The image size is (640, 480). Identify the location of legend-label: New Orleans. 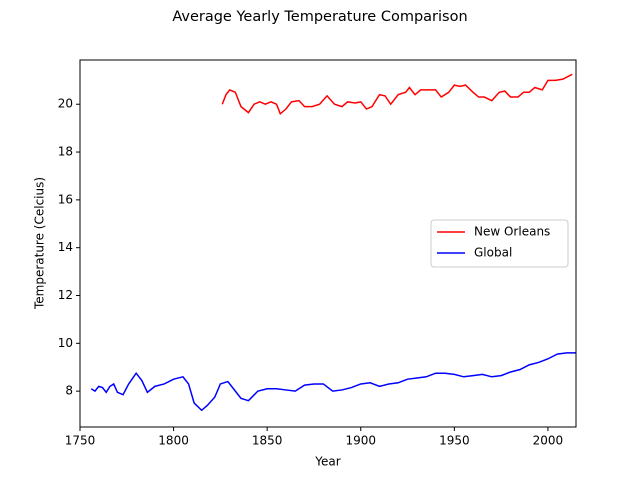
(512, 232).